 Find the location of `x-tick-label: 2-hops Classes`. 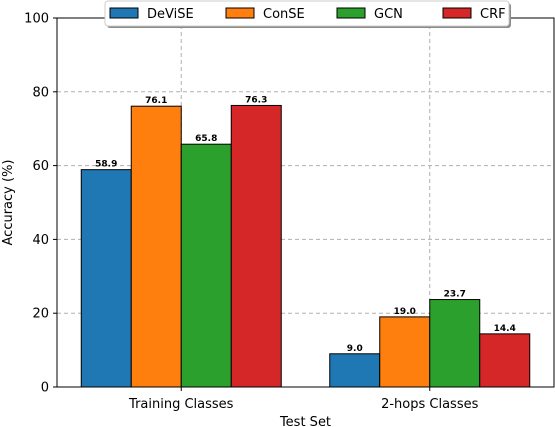

x-tick-label: 2-hops Classes is located at coordinates (430, 404).